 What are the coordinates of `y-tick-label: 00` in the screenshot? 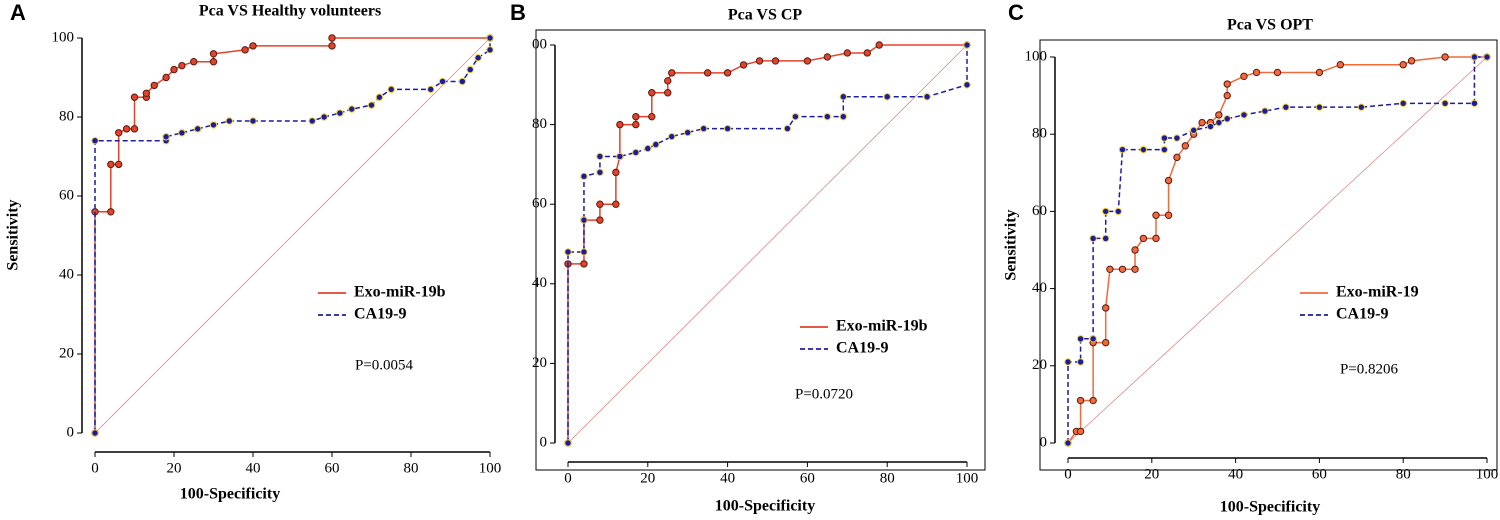 It's located at (539, 44).